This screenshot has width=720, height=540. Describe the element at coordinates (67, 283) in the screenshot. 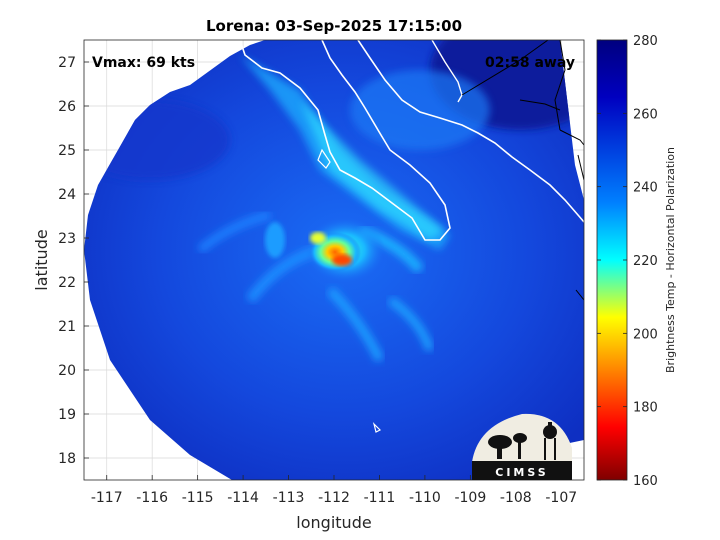

I see `y-tick-label: 22` at that location.